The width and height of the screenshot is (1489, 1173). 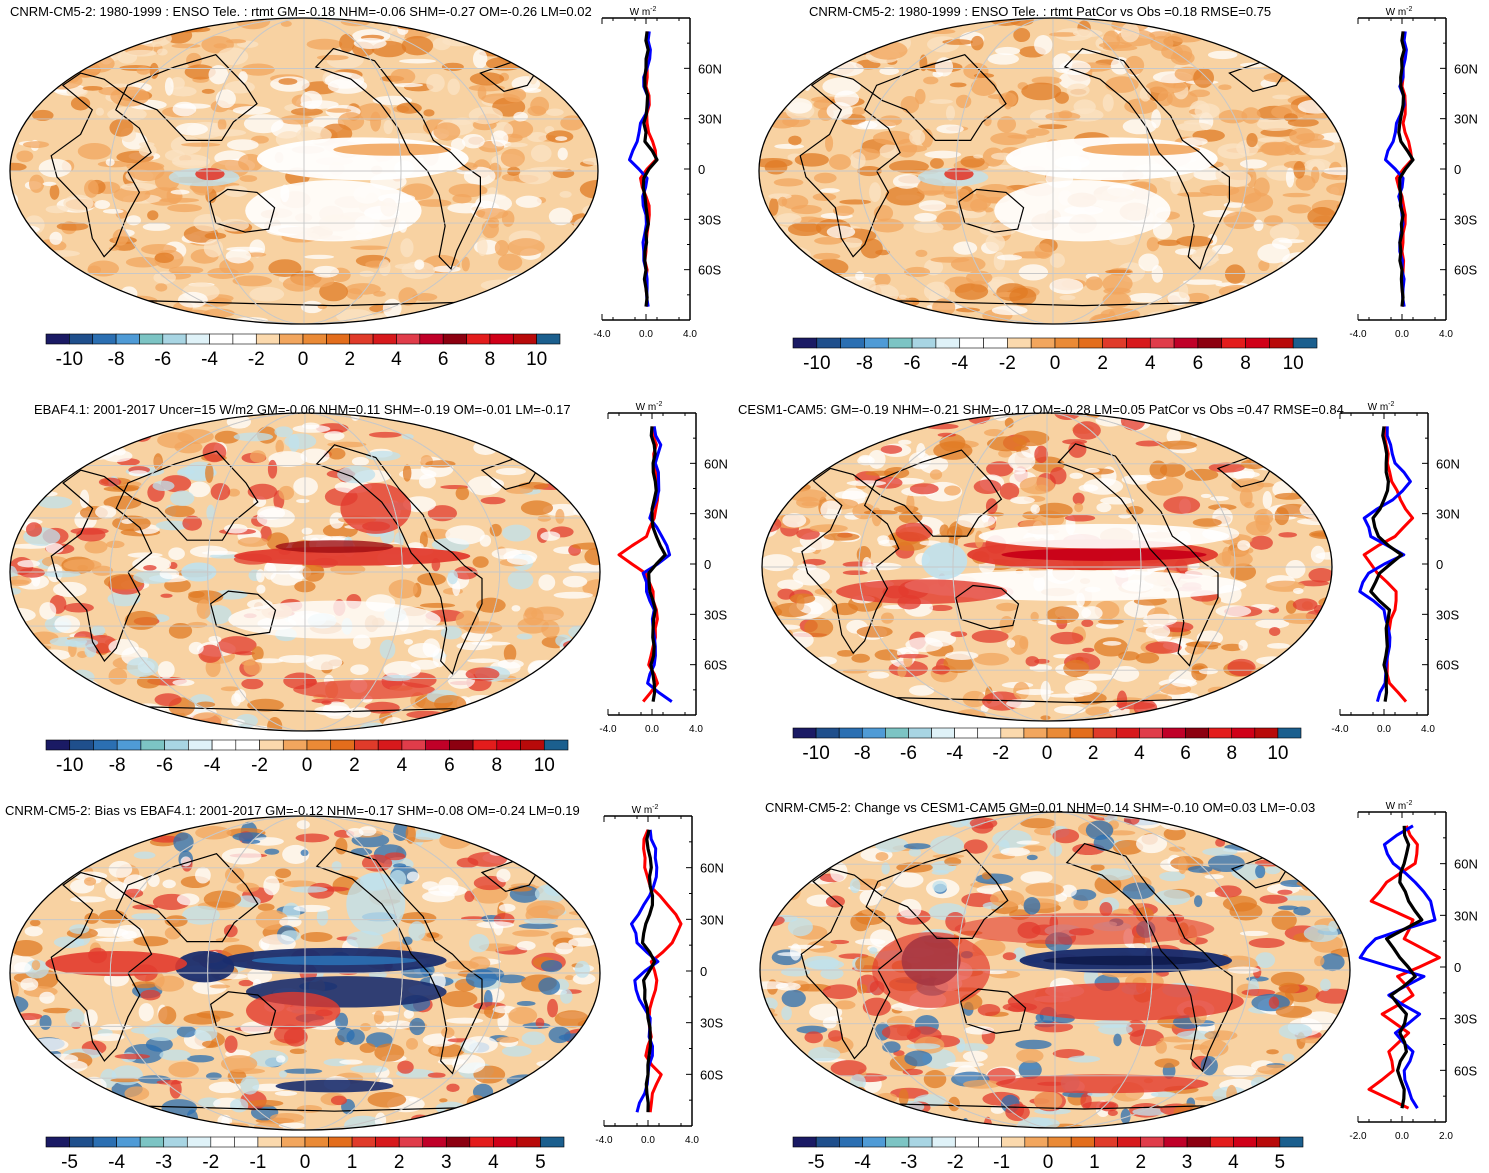 I want to click on zonal-lat-label: 30S, so click(x=709, y=219).